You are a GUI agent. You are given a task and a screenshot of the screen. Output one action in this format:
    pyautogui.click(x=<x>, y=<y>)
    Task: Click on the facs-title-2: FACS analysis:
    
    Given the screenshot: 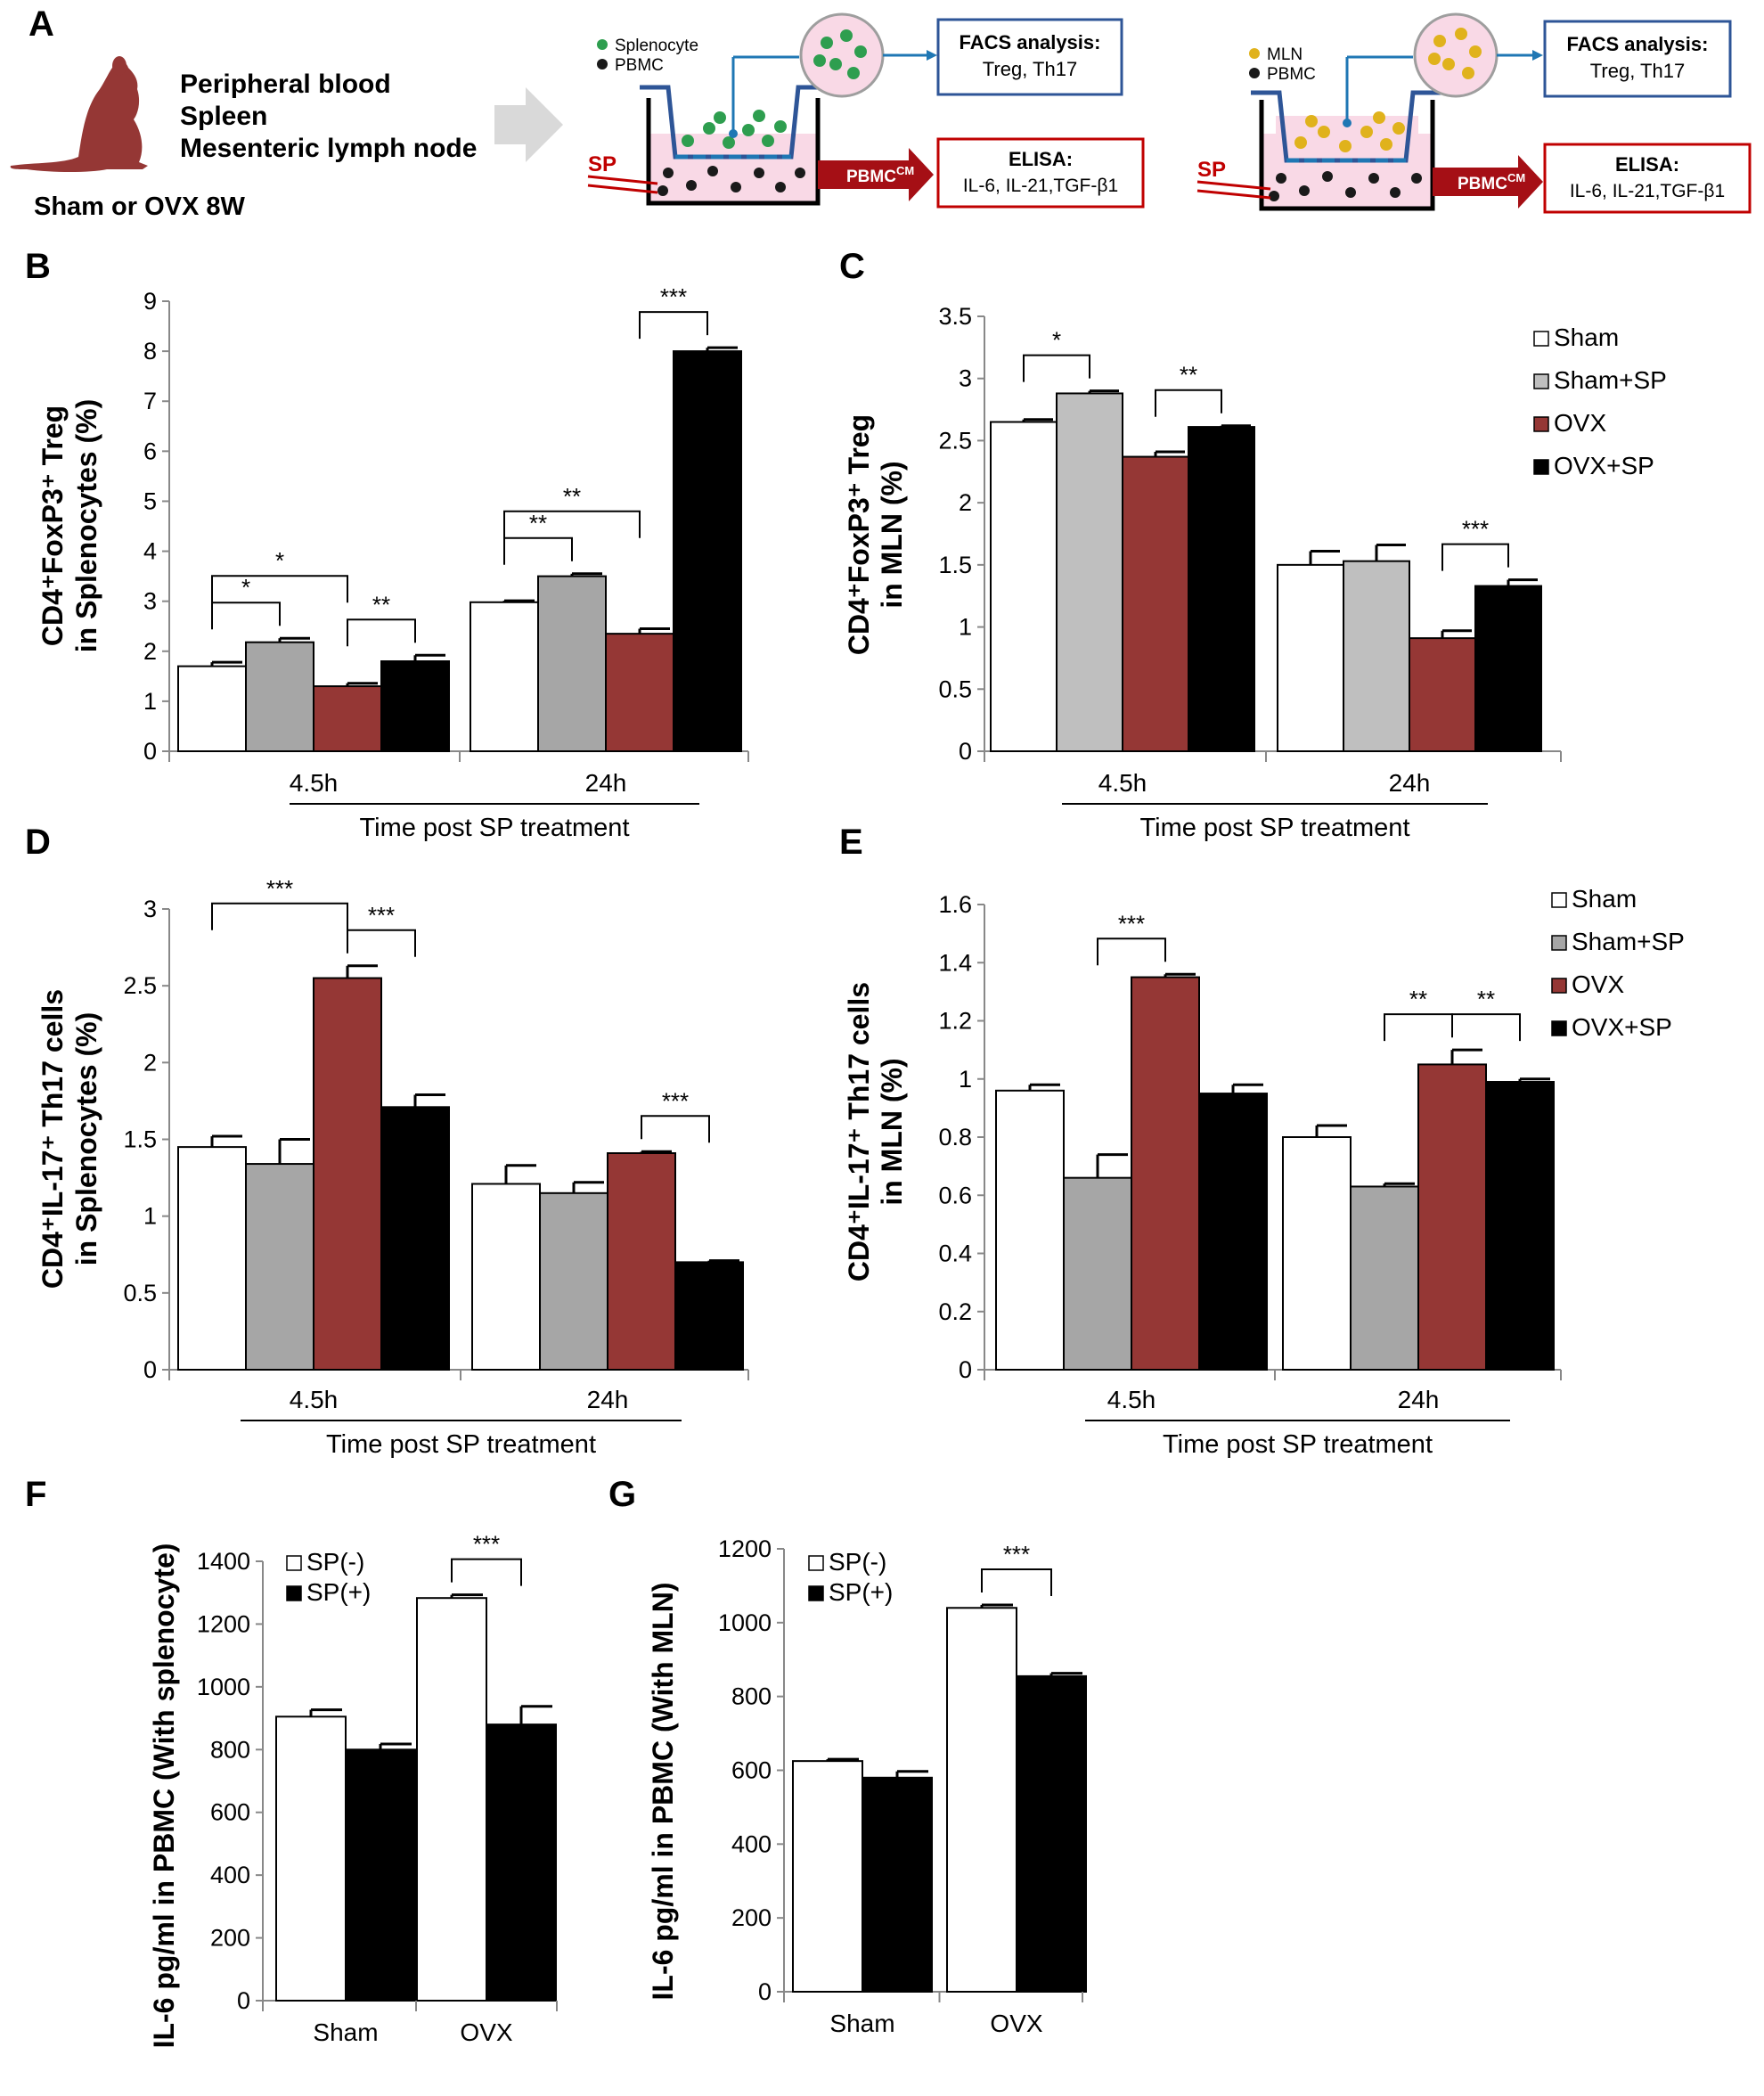 What is the action you would take?
    pyautogui.click(x=1638, y=44)
    